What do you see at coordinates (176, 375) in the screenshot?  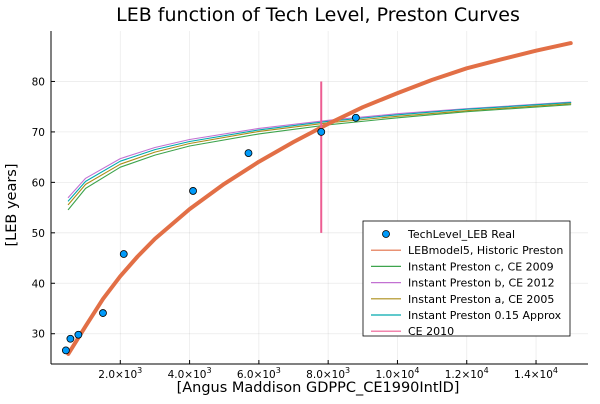 I see `x-tick-mantissa: 4.0` at bounding box center [176, 375].